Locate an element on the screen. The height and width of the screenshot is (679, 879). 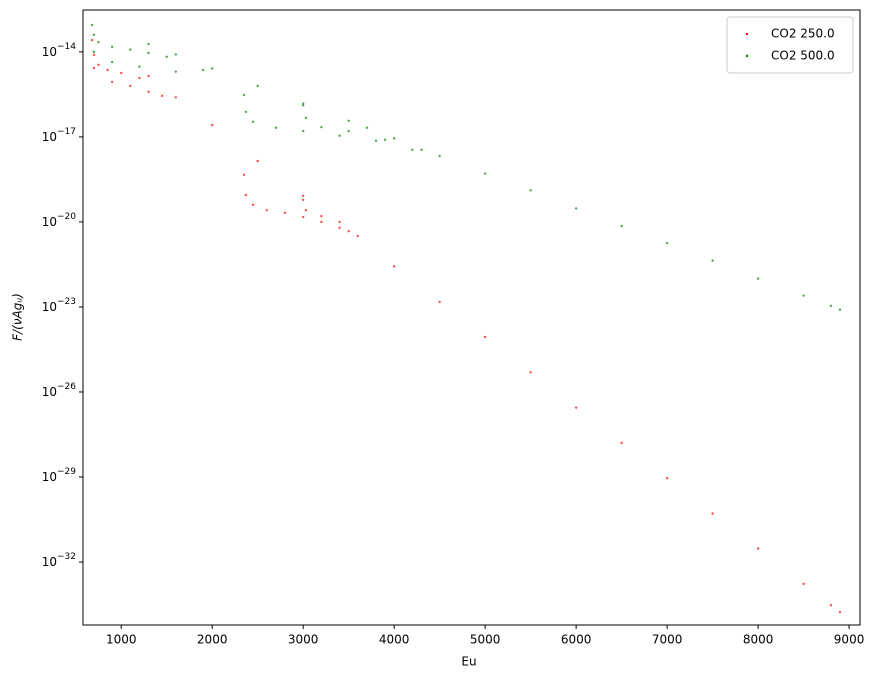
x-tick-label: 4000 is located at coordinates (394, 640).